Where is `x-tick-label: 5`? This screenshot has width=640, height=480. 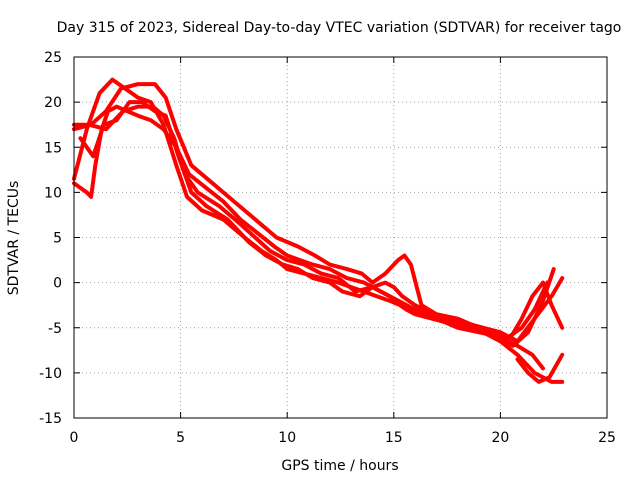 x-tick-label: 5 is located at coordinates (180, 438).